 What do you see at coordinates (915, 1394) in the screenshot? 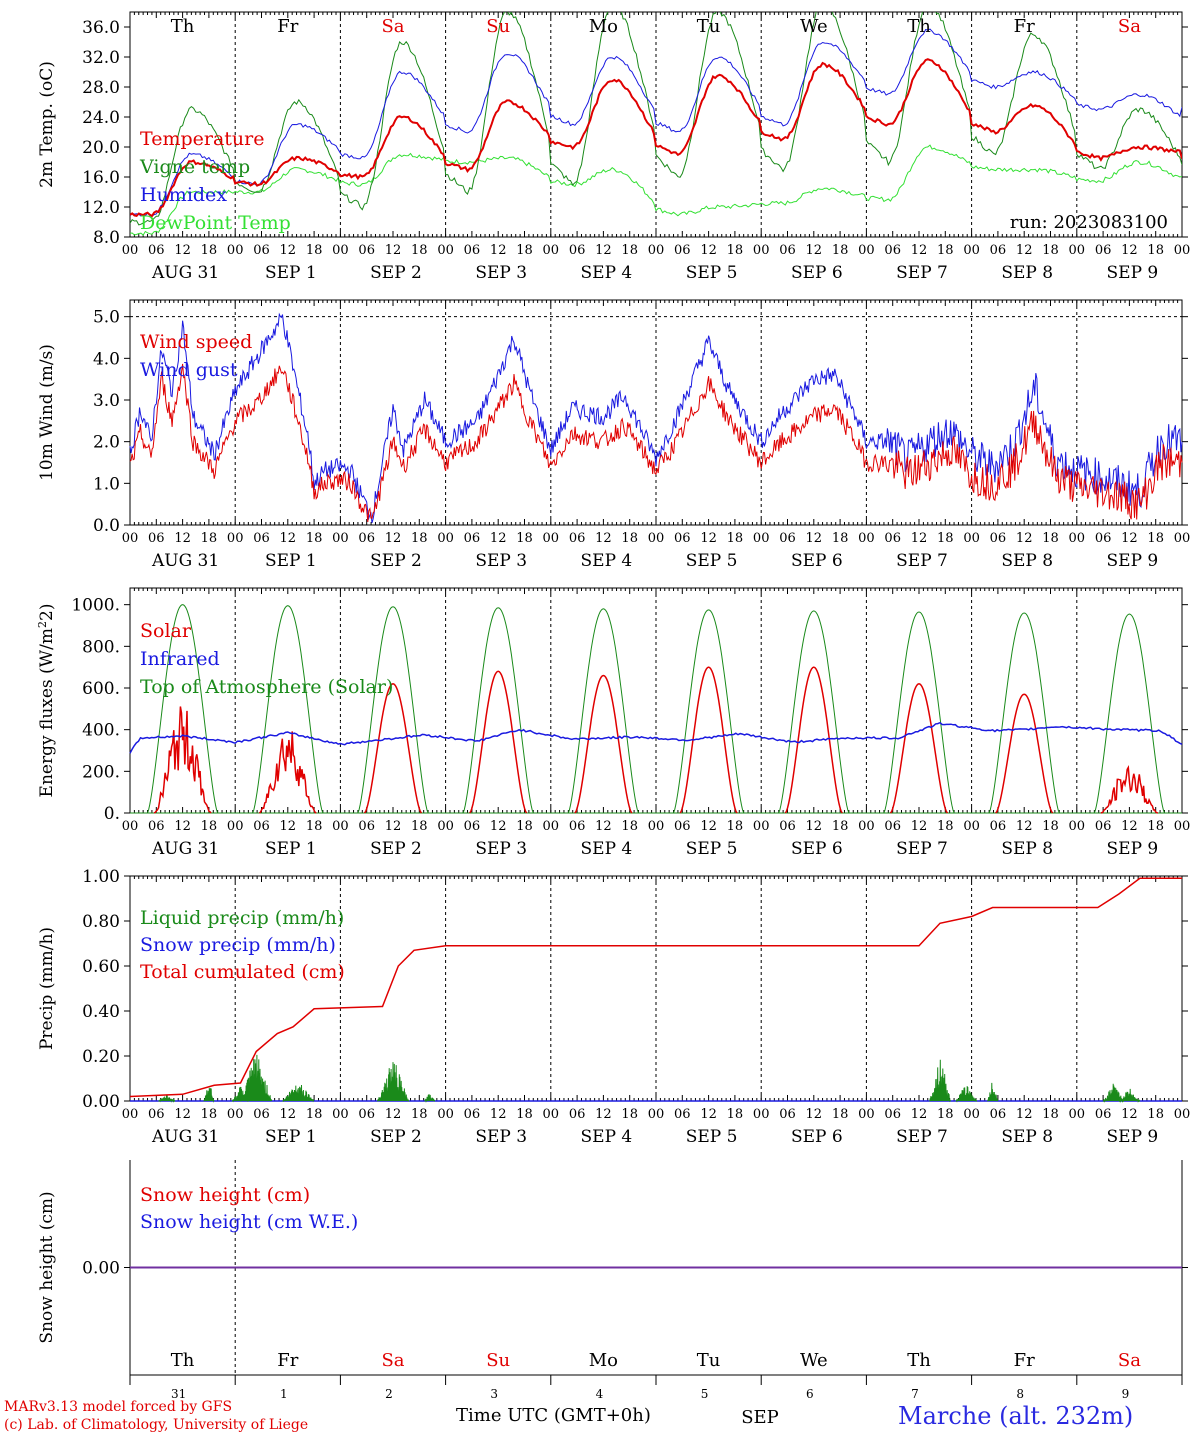
I see `day-number-label: 7` at bounding box center [915, 1394].